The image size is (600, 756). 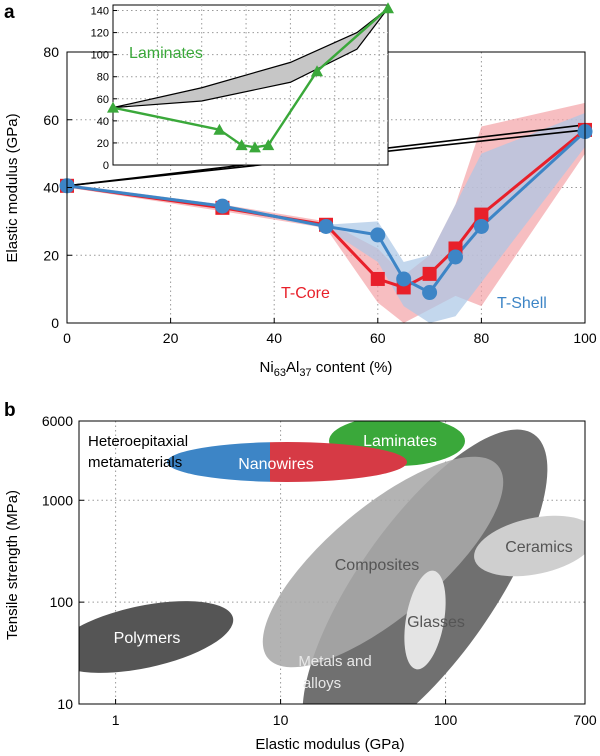 What do you see at coordinates (378, 338) in the screenshot?
I see `x-tick-label: 60` at bounding box center [378, 338].